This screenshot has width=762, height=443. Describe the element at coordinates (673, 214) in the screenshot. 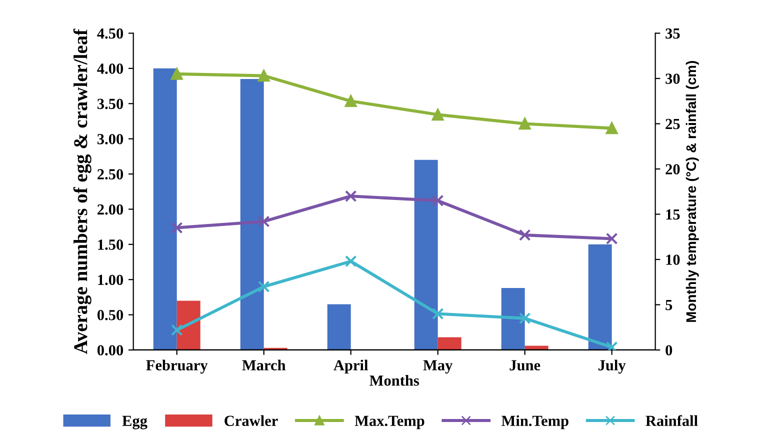

I see `y2-tick-label: 15` at that location.